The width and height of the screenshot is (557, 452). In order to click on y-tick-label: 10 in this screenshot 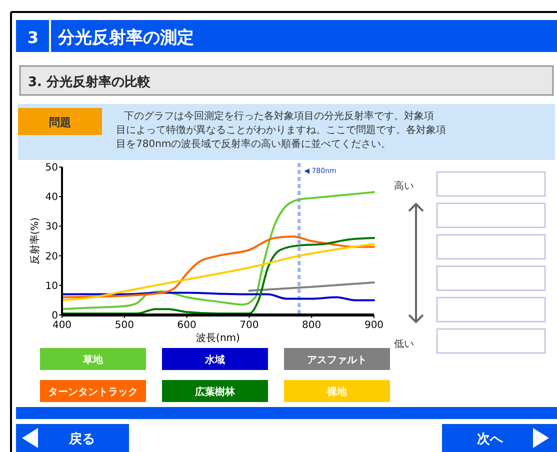, I will do `click(51, 286)`.